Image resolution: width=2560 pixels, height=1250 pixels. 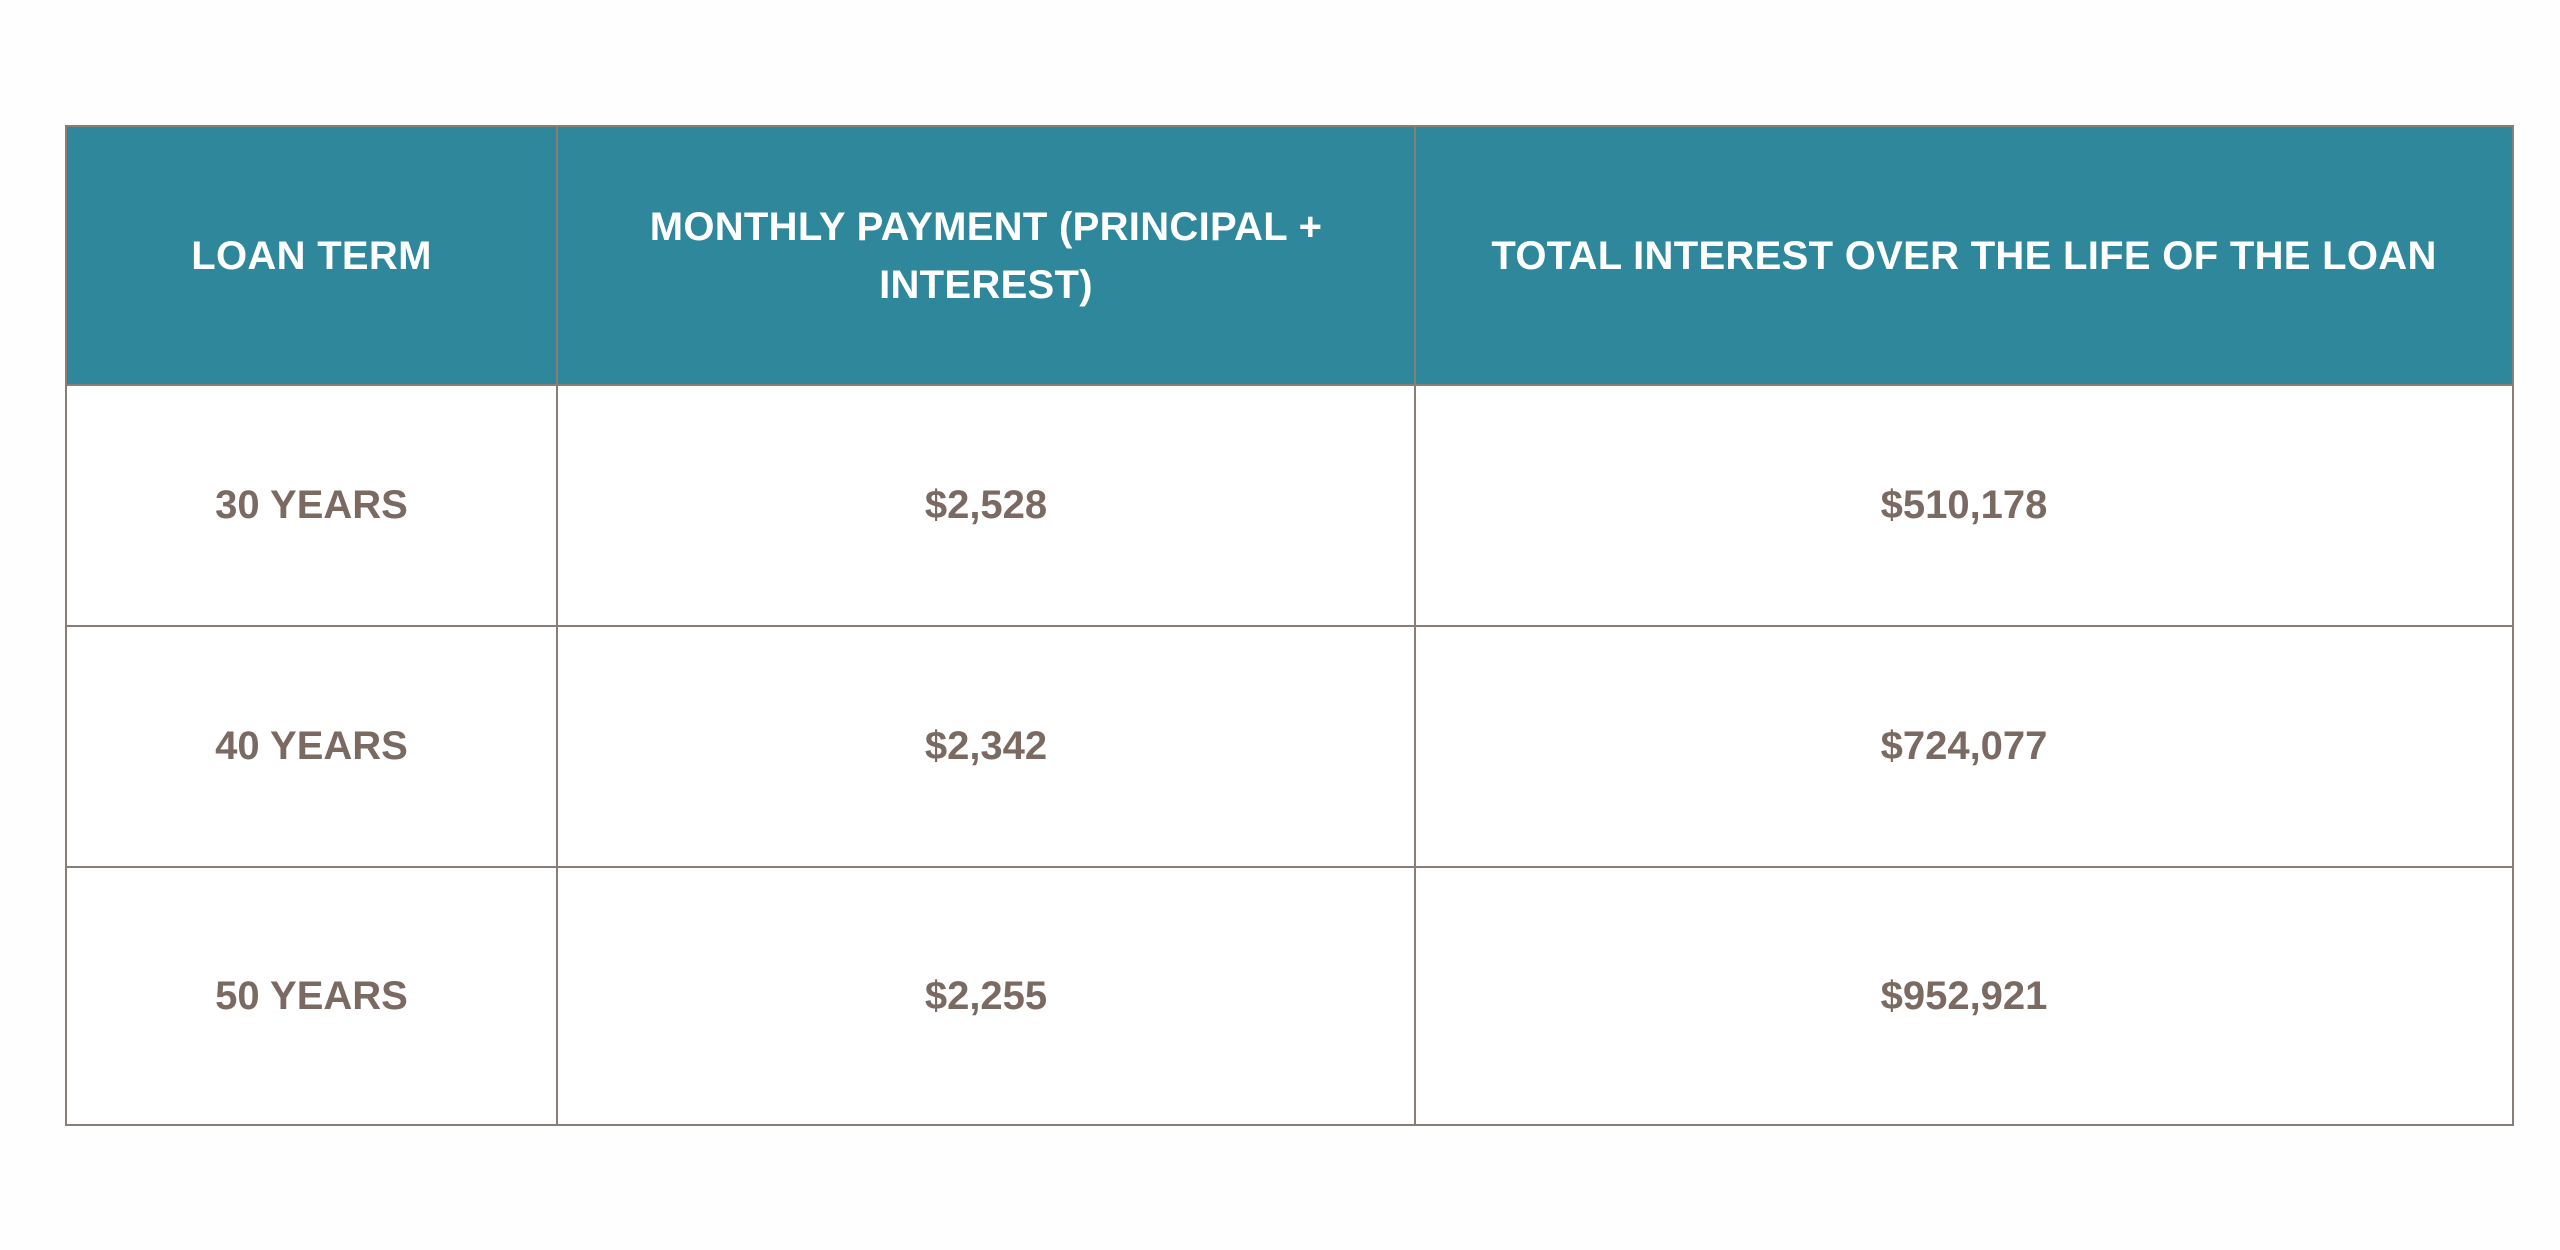 What do you see at coordinates (311, 505) in the screenshot?
I see `loan-term-cell: 30 YEARS` at bounding box center [311, 505].